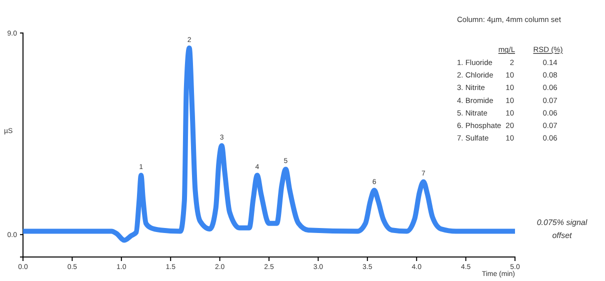 This screenshot has height=281, width=605. I want to click on text: 0.075% signal offset, so click(562, 229).